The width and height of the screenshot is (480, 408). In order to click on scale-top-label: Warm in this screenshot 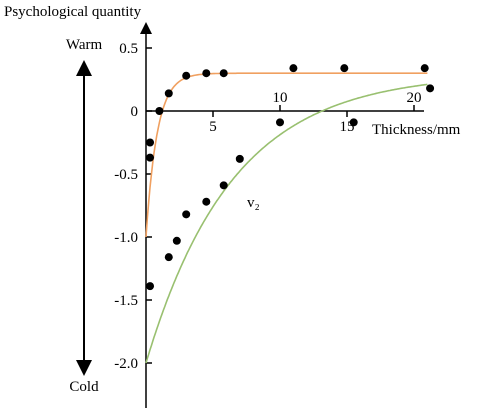, I will do `click(84, 45)`.